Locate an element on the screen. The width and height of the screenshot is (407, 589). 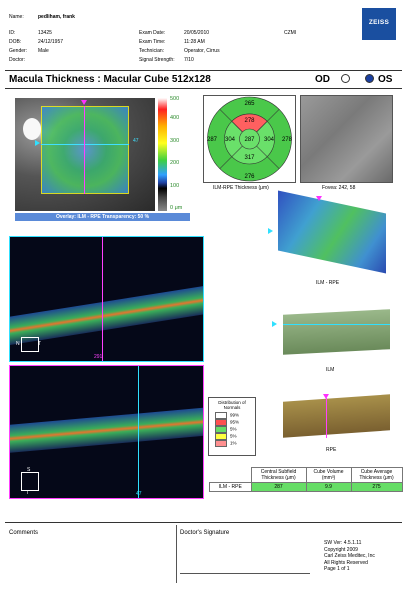
etdrs-outer-right: 278 is located at coordinates (287, 140).